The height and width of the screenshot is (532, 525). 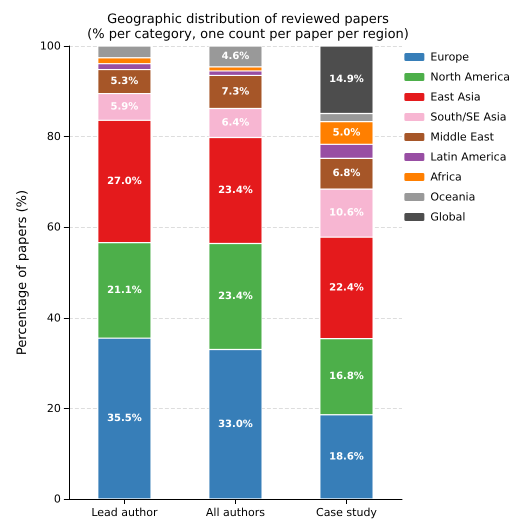 I want to click on x-tick-label: Case study, so click(x=347, y=512).